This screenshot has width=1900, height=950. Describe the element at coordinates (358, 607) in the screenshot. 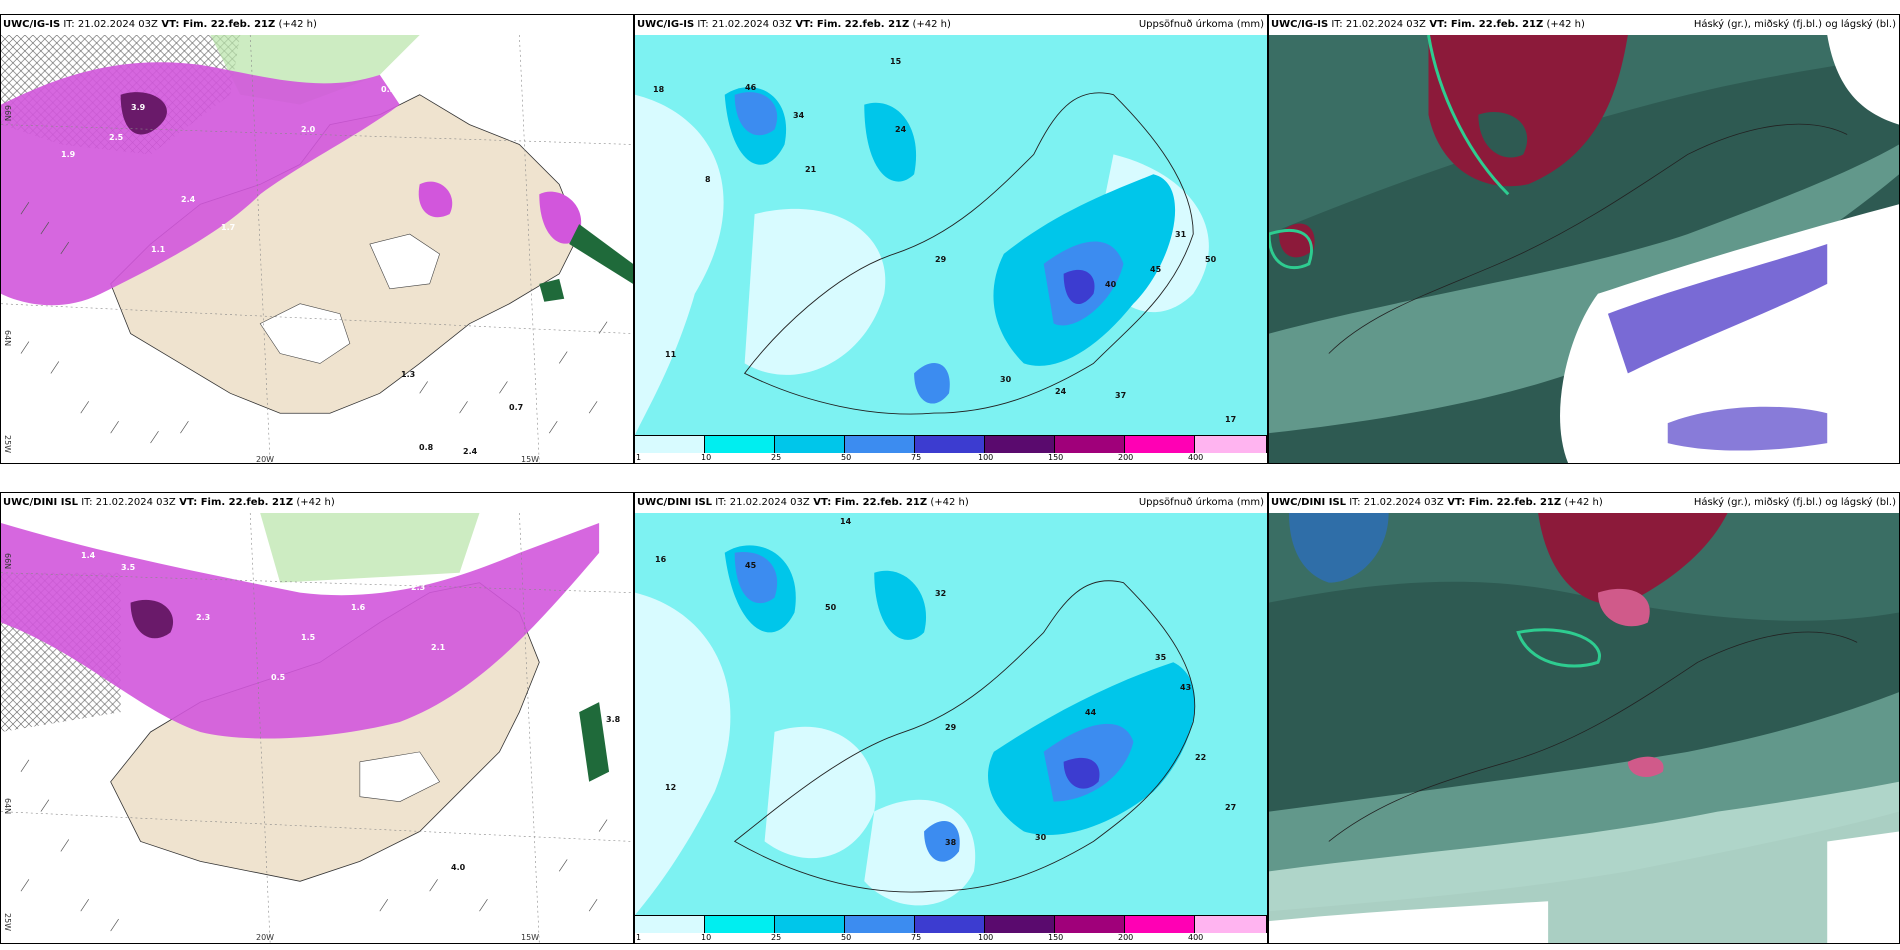

I see `snow-label: 1.6` at that location.